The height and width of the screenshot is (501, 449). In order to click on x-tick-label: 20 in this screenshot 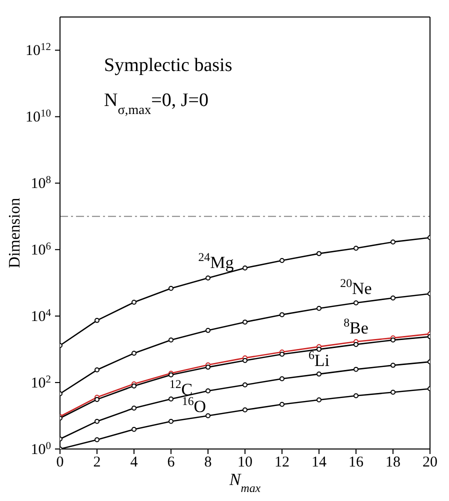, I will do `click(430, 462)`.